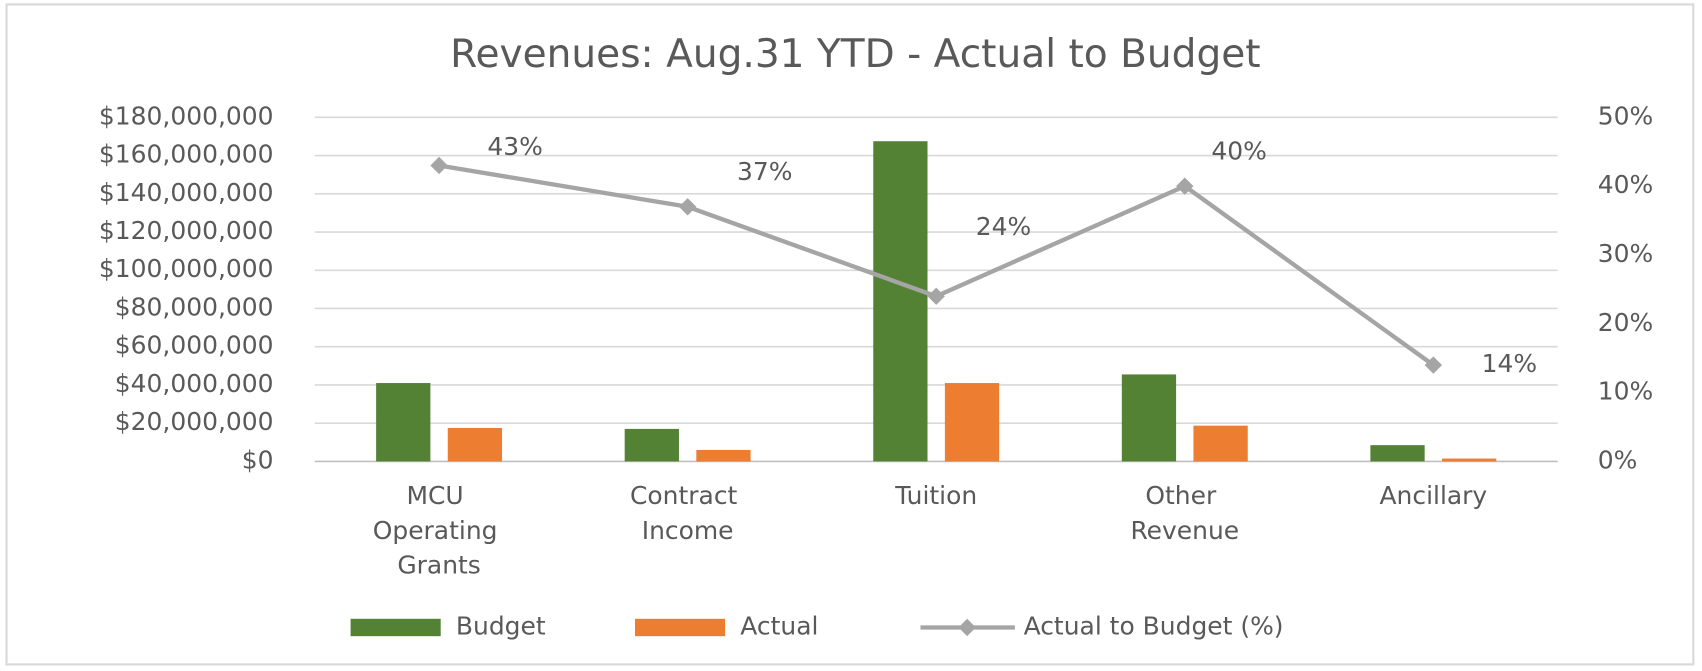  Describe the element at coordinates (779, 625) in the screenshot. I see `legend-label: Actual` at that location.